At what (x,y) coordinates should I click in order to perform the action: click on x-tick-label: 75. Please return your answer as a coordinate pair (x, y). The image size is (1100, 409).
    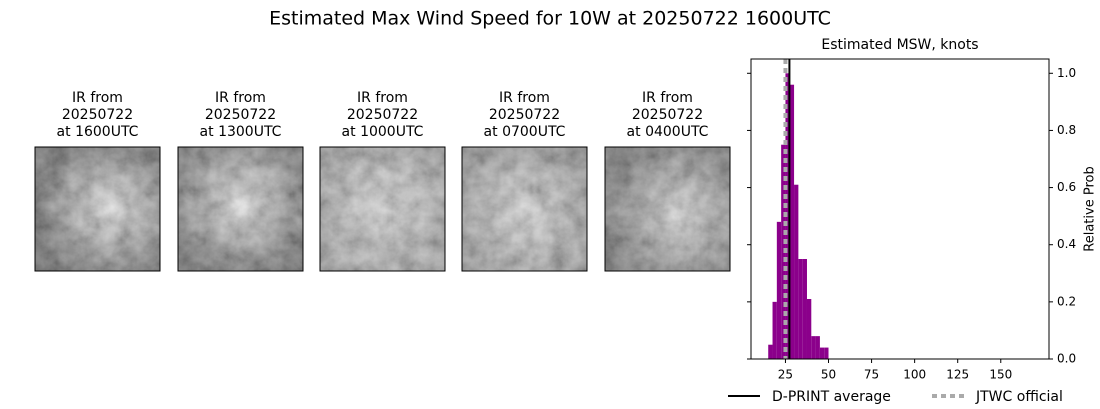
    Looking at the image, I should click on (871, 375).